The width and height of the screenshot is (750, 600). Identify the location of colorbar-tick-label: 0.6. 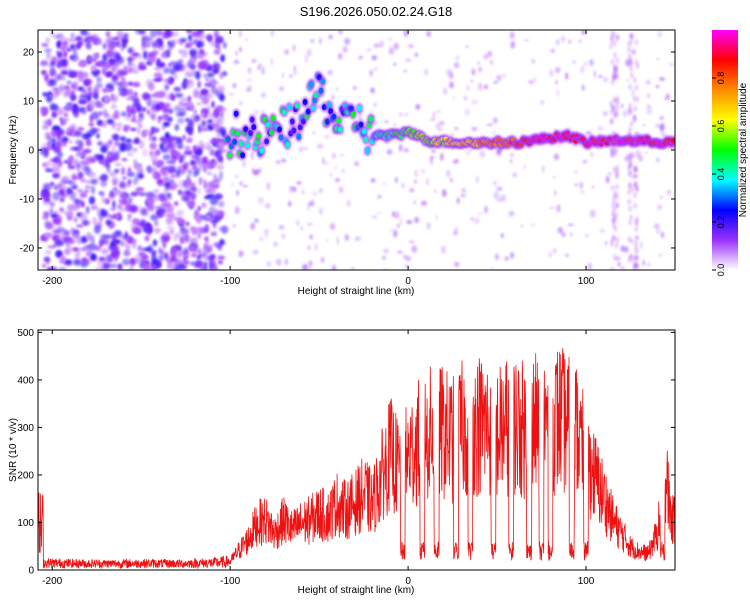
(721, 126).